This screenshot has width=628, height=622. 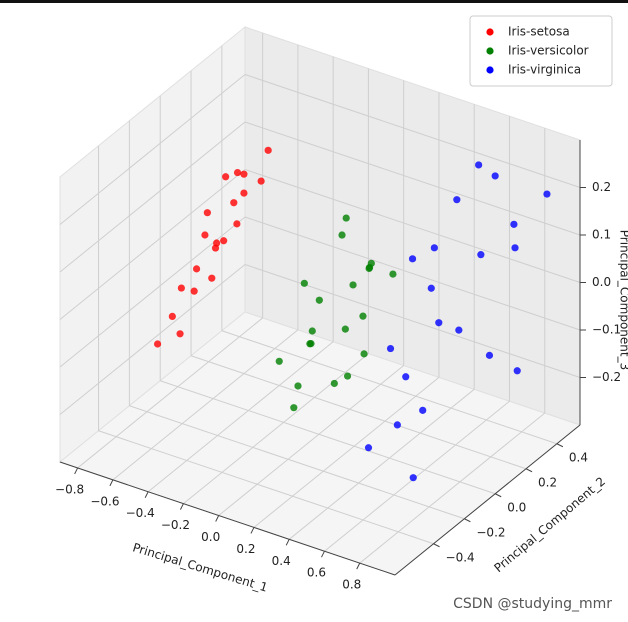 I want to click on z-axis-label: Principal_Component_3, so click(x=623, y=300).